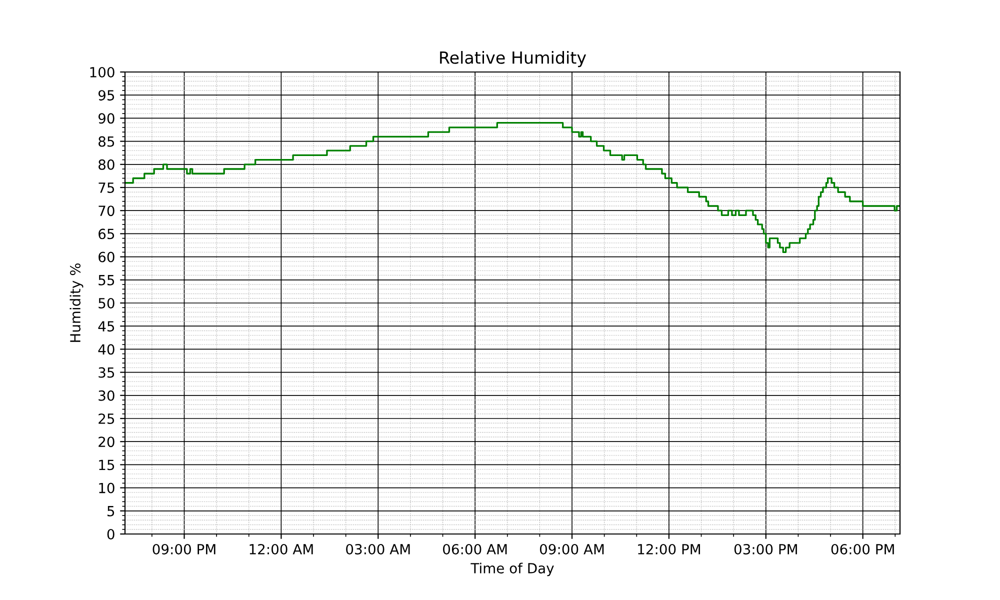 The height and width of the screenshot is (600, 1000). I want to click on y-tick-label: 55, so click(106, 280).